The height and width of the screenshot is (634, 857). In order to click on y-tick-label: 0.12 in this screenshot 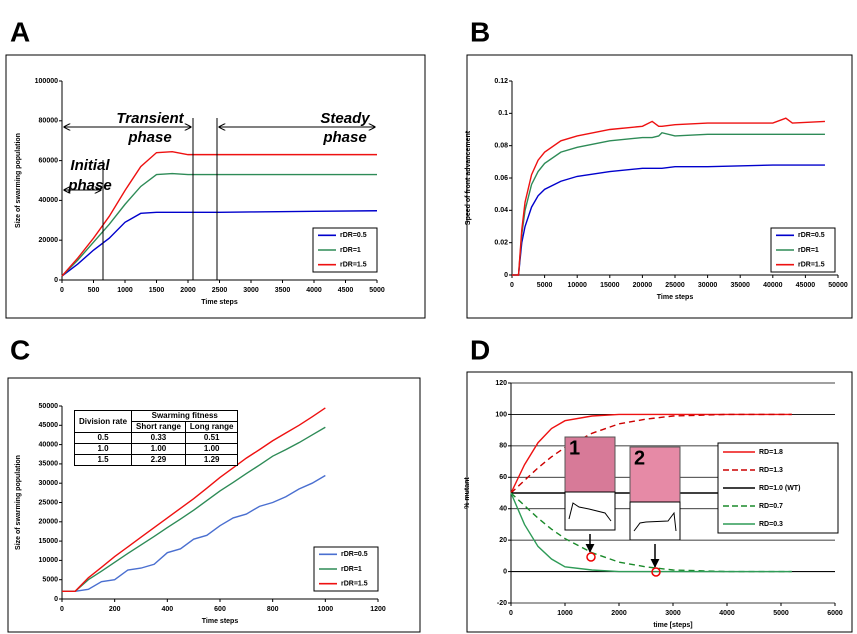, I will do `click(501, 81)`.